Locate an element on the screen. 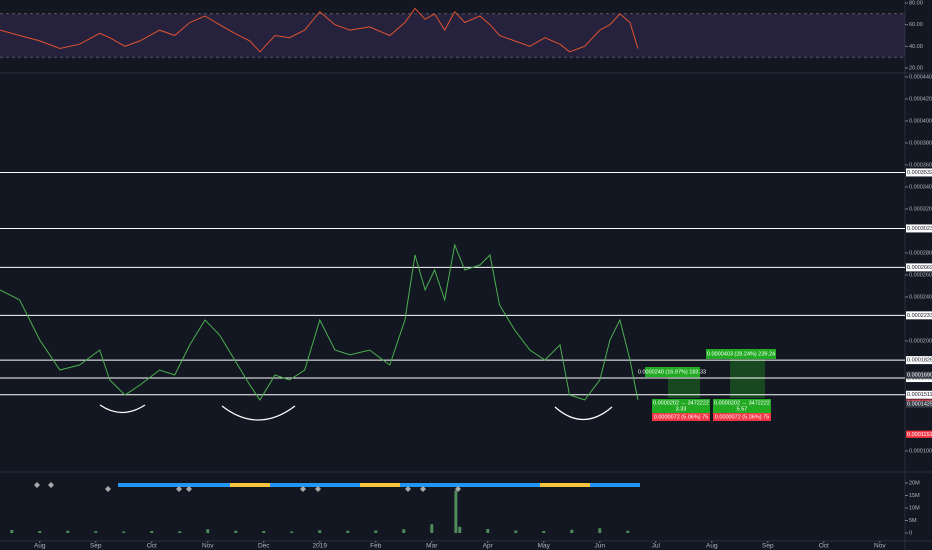 The height and width of the screenshot is (550, 932). y-tick-label: 20M is located at coordinates (914, 483).